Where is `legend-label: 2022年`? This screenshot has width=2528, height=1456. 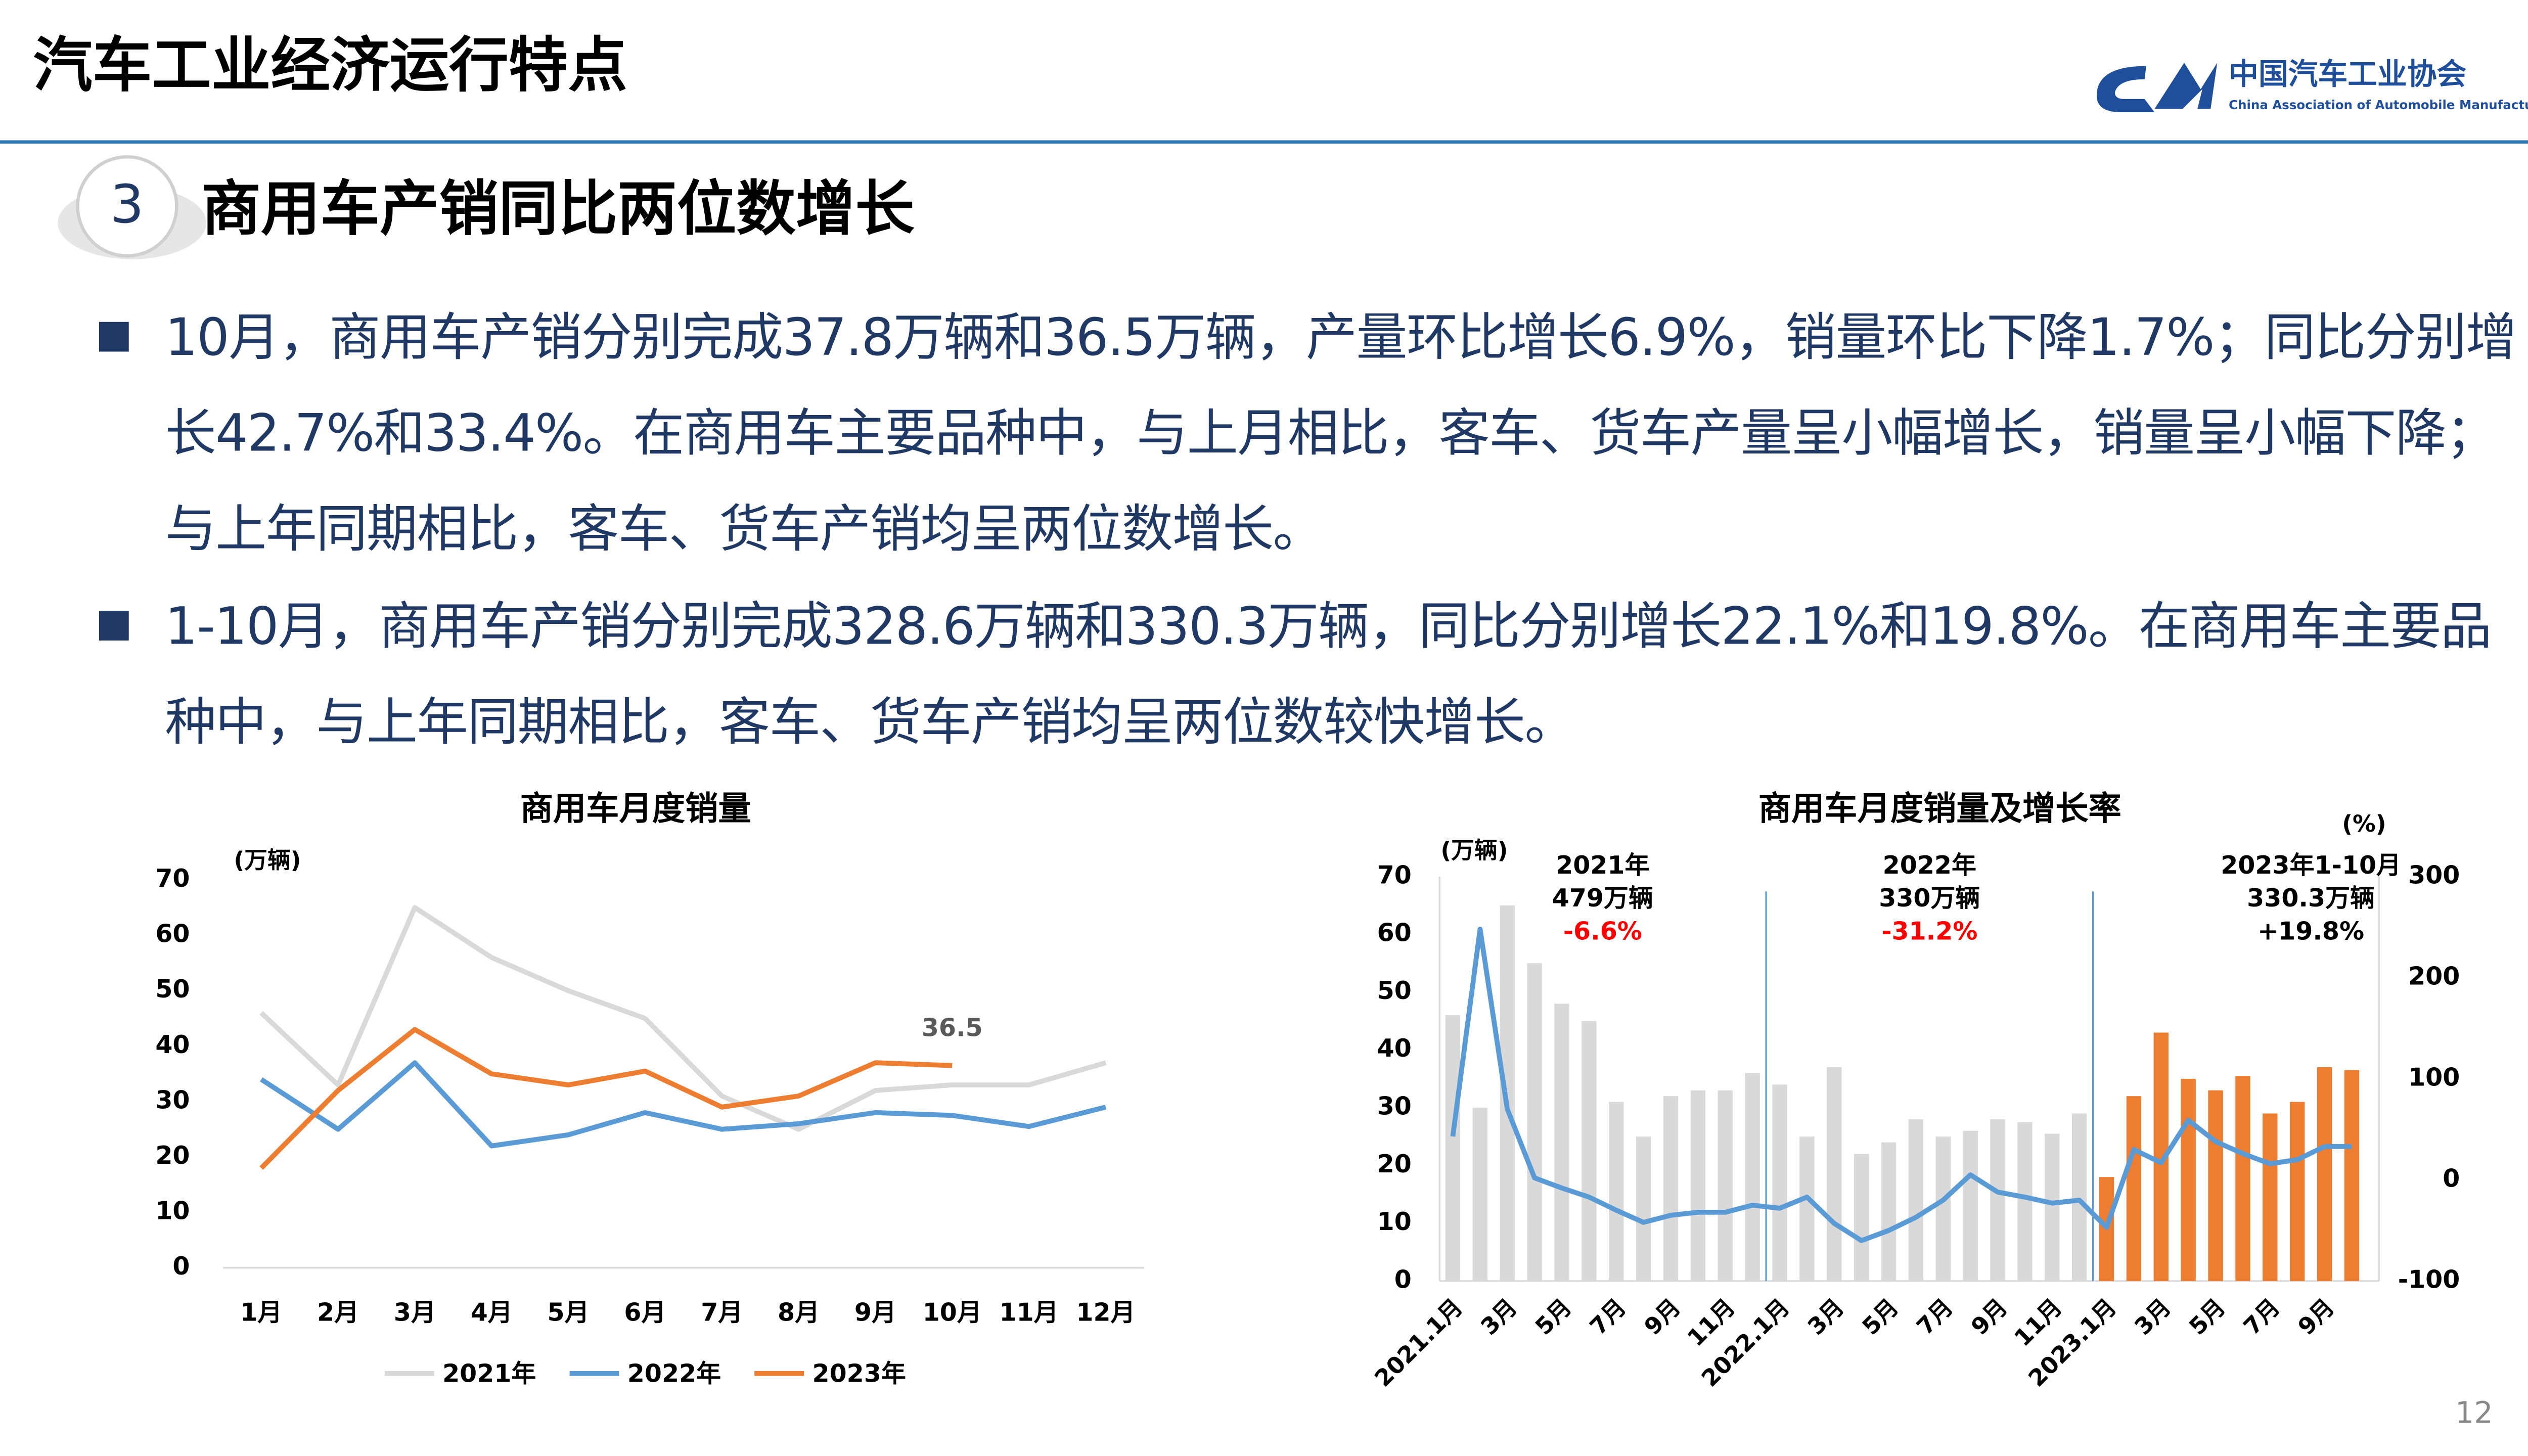
legend-label: 2022年 is located at coordinates (674, 1373).